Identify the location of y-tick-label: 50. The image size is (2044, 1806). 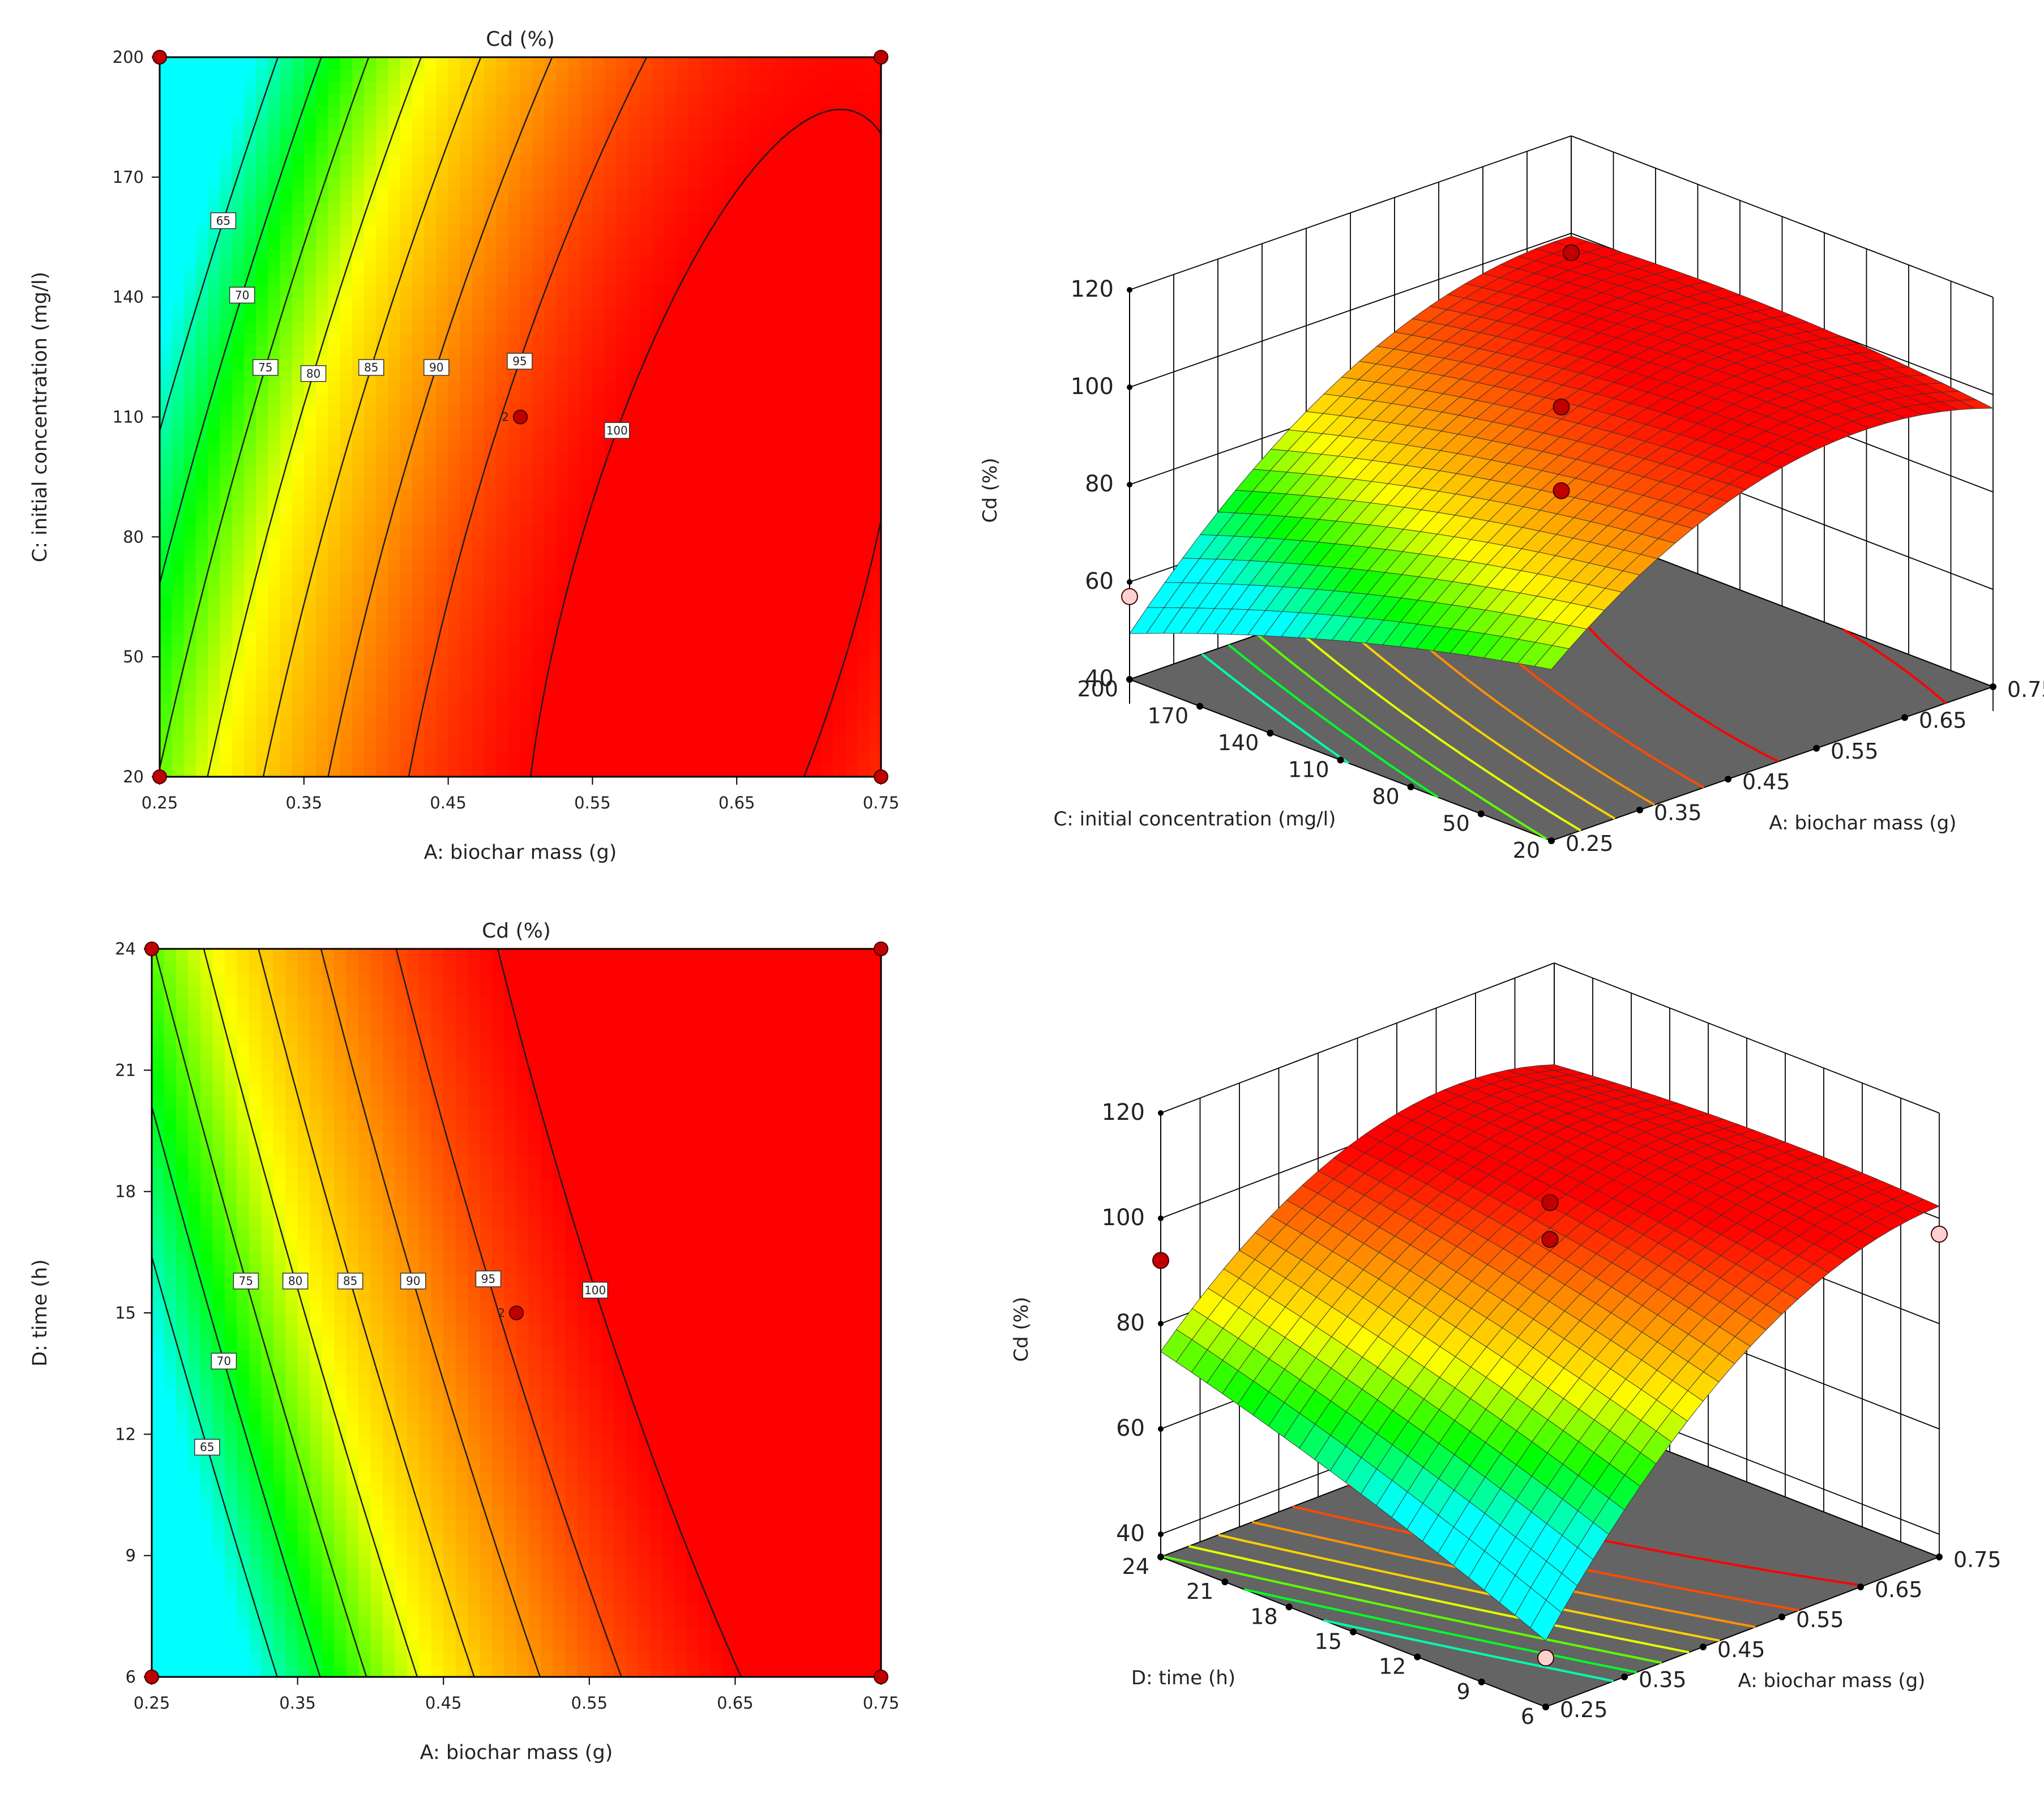
(1455, 823).